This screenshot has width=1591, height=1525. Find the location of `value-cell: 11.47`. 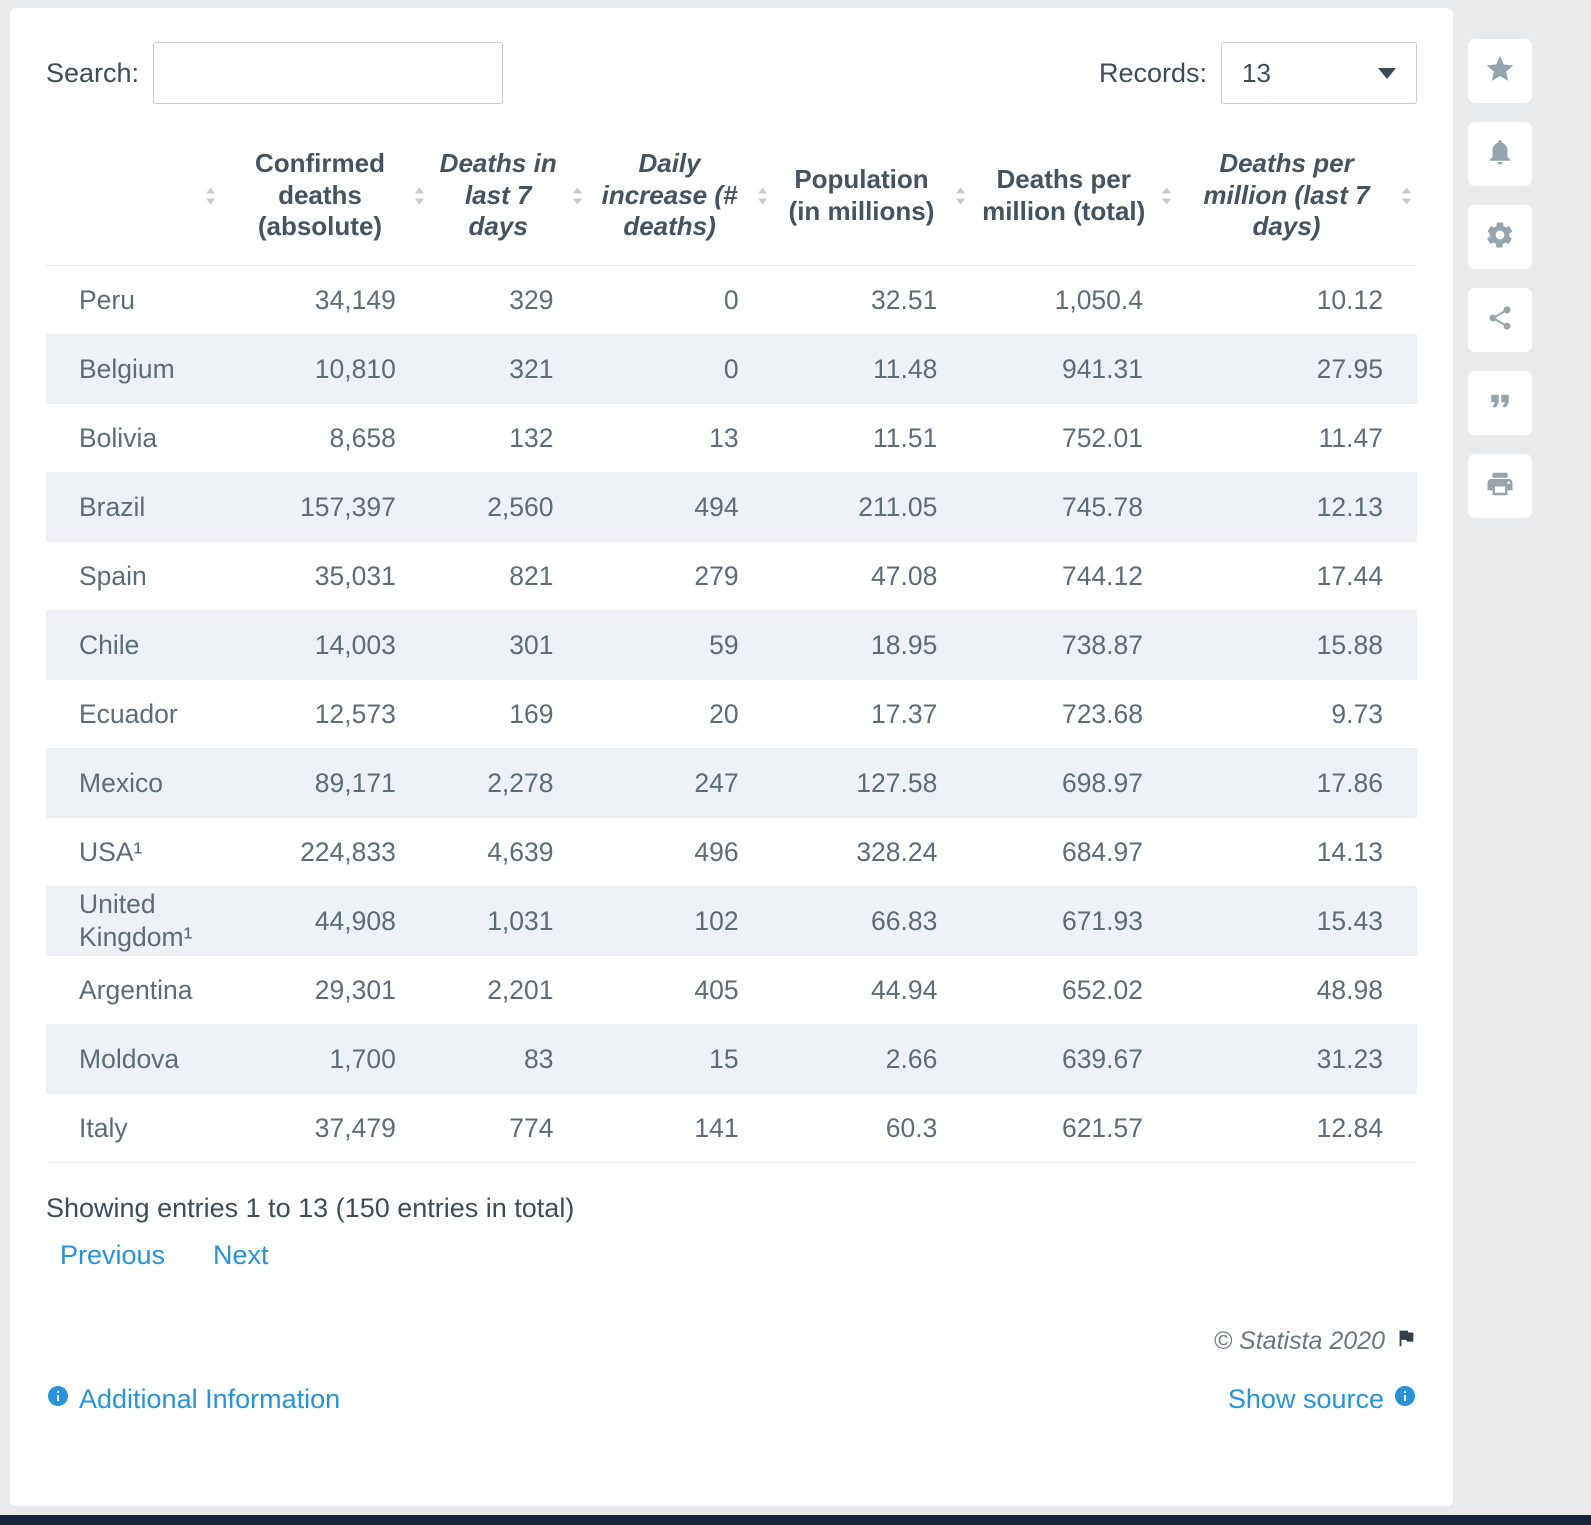

value-cell: 11.47 is located at coordinates (1350, 437).